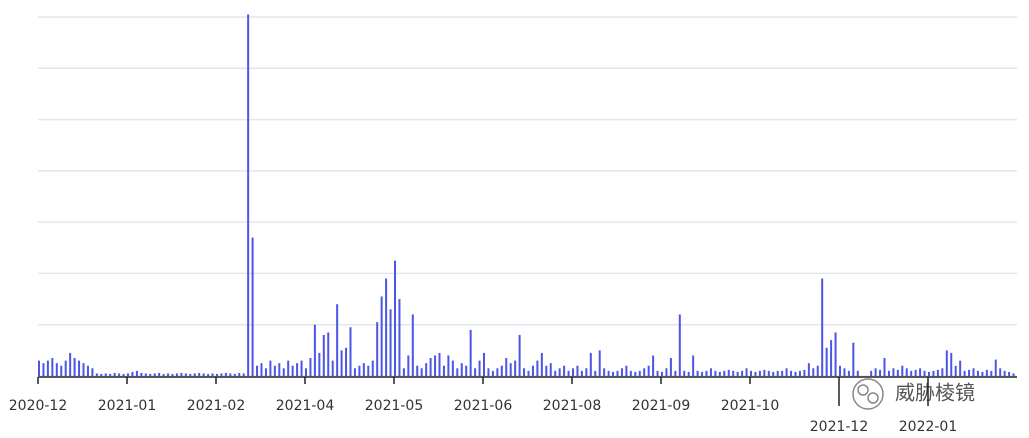  What do you see at coordinates (127, 406) in the screenshot?
I see `x-tick-label: 2021-01` at bounding box center [127, 406].